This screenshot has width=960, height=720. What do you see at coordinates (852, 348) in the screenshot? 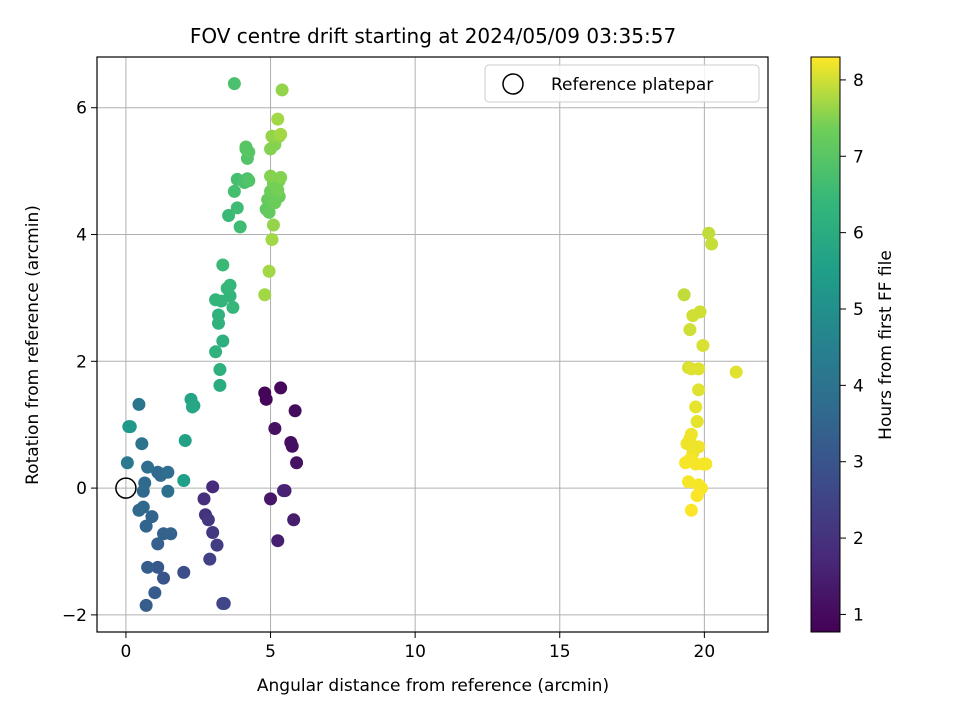
I see `colorbar-ticks: 1 2 3 4 5 6 7 8` at bounding box center [852, 348].